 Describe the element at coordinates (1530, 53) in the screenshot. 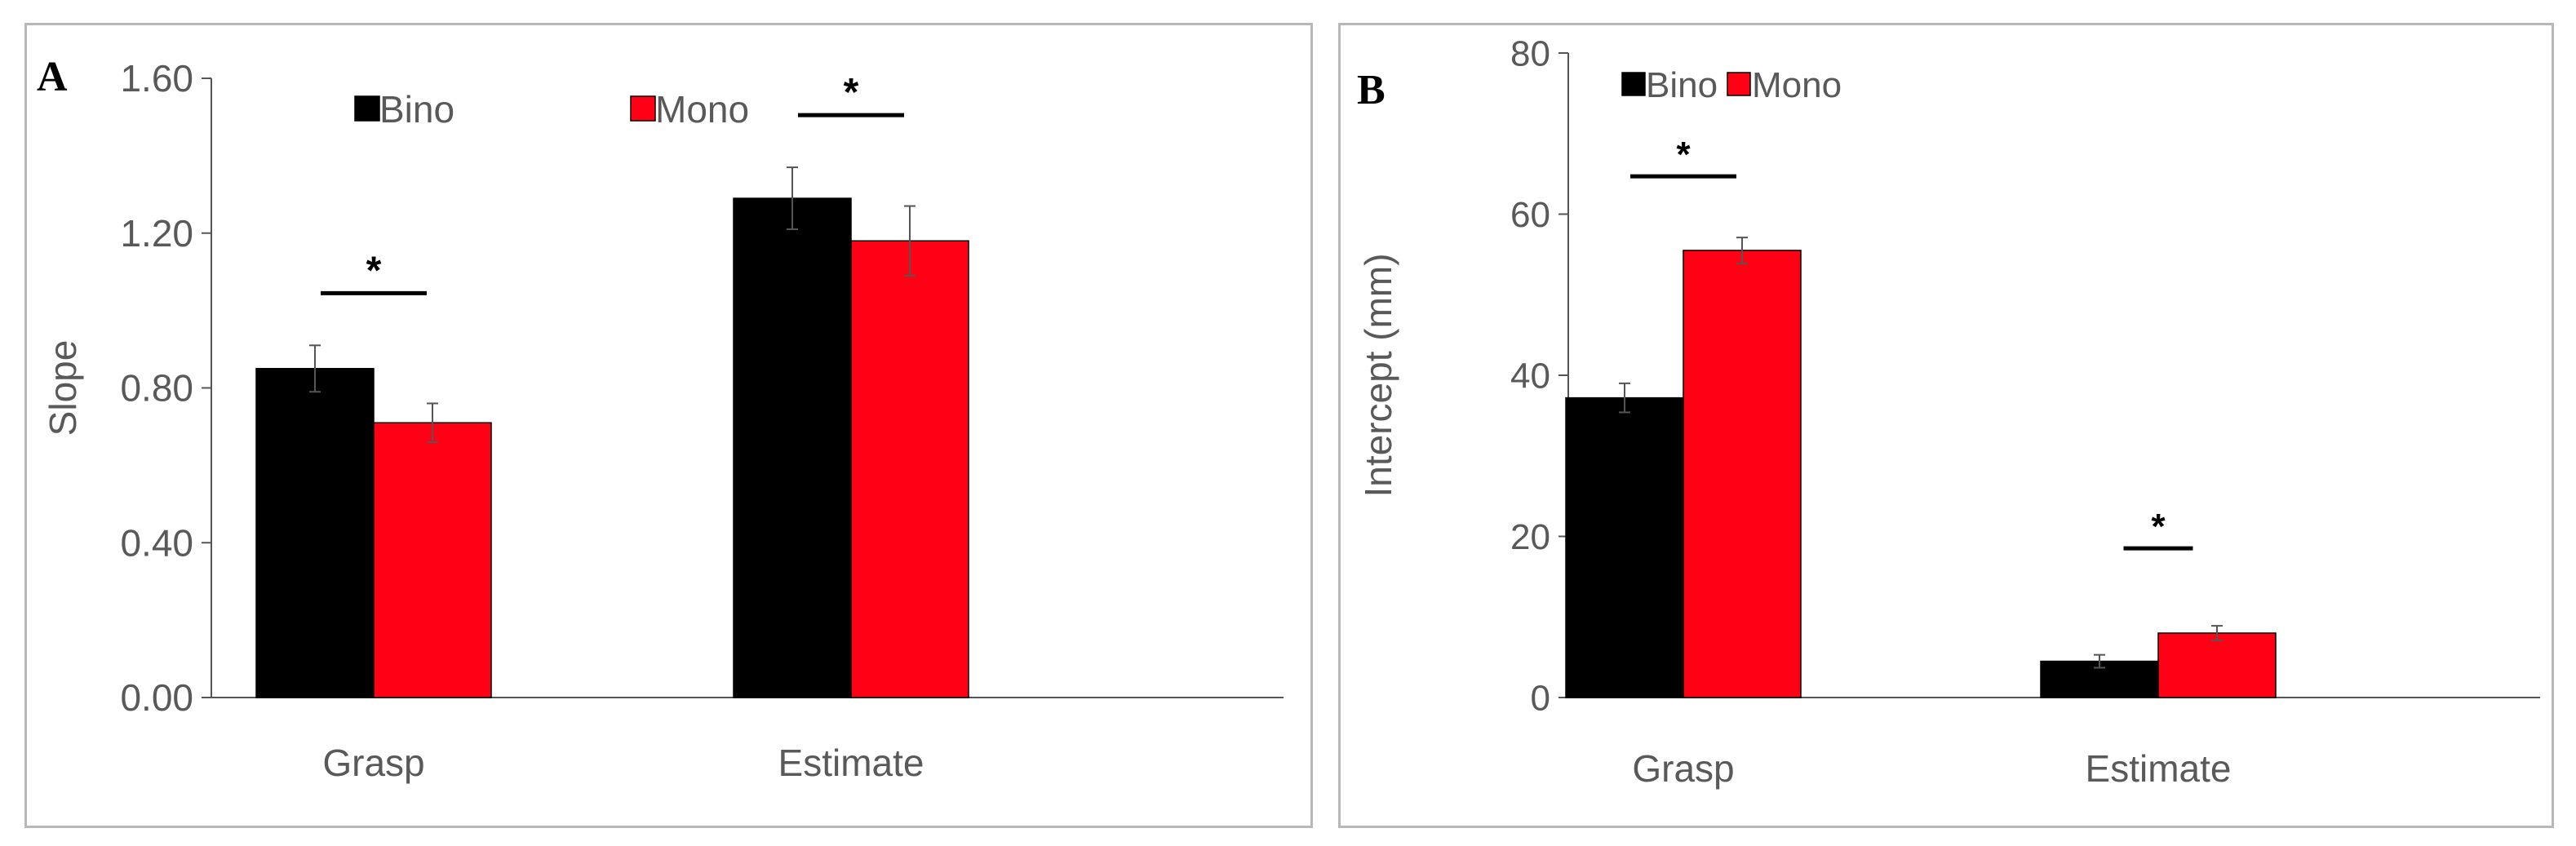

I see `chart-b-ytick-label: 80` at that location.